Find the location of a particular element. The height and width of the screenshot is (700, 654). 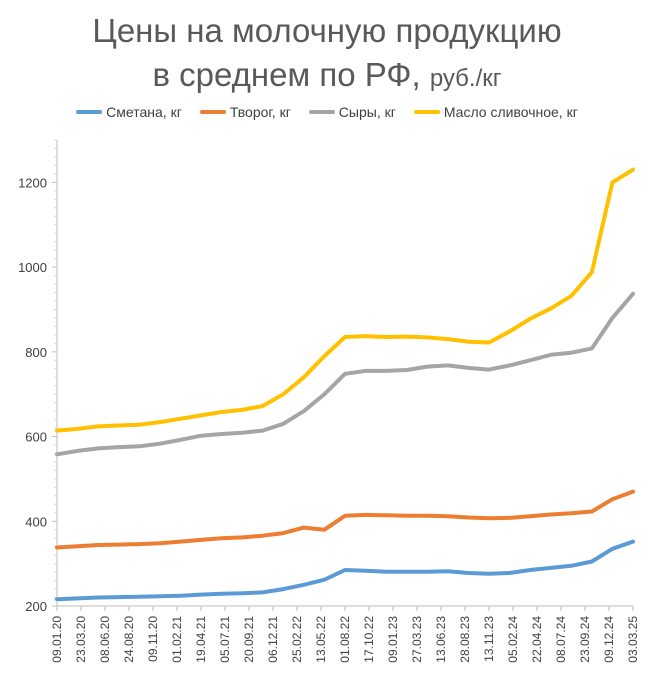

x-tick-label: 19.04.21 is located at coordinates (201, 639).